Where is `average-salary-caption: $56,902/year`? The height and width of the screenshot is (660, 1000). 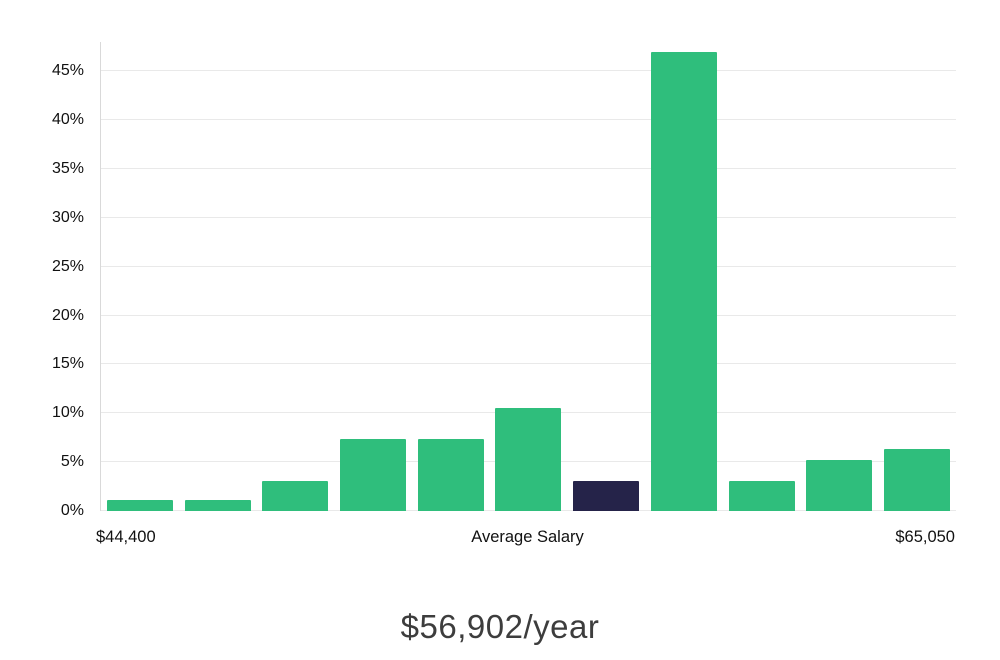 average-salary-caption: $56,902/year is located at coordinates (500, 626).